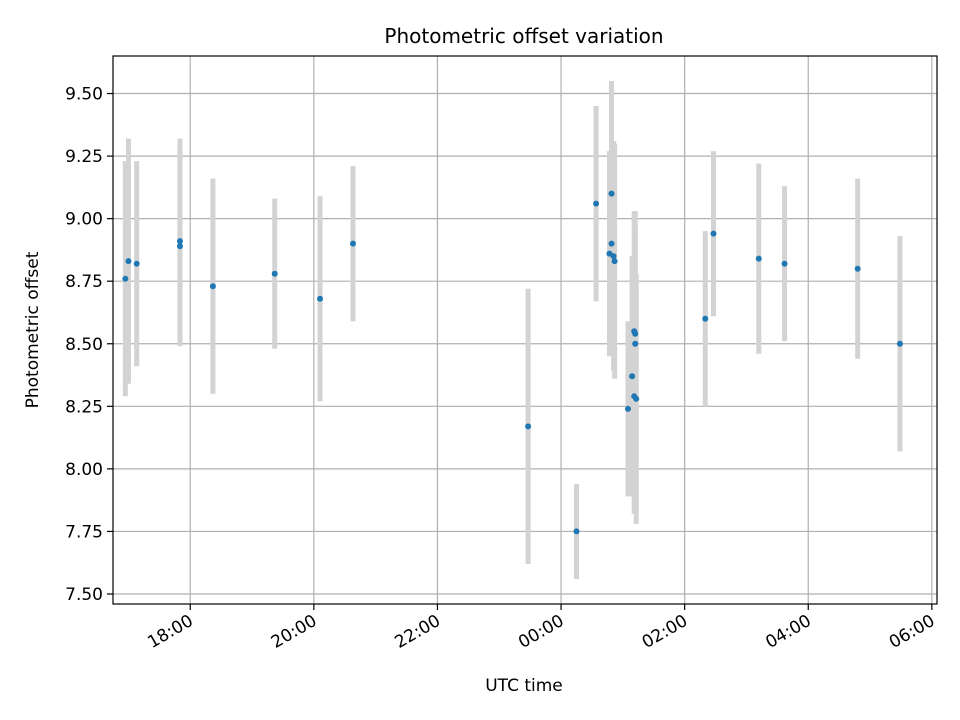  What do you see at coordinates (84, 345) in the screenshot?
I see `y-tick-label: 8.50` at bounding box center [84, 345].